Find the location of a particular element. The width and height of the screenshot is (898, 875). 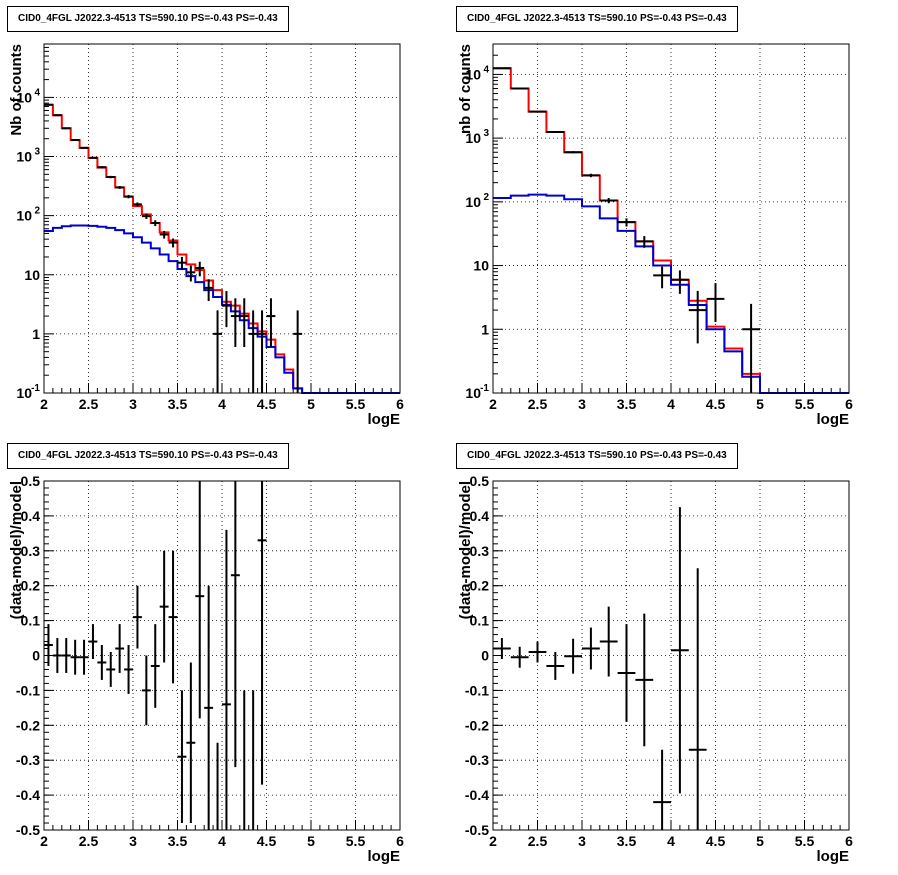

y-axis-label: Nb of counts is located at coordinates (16, 90).